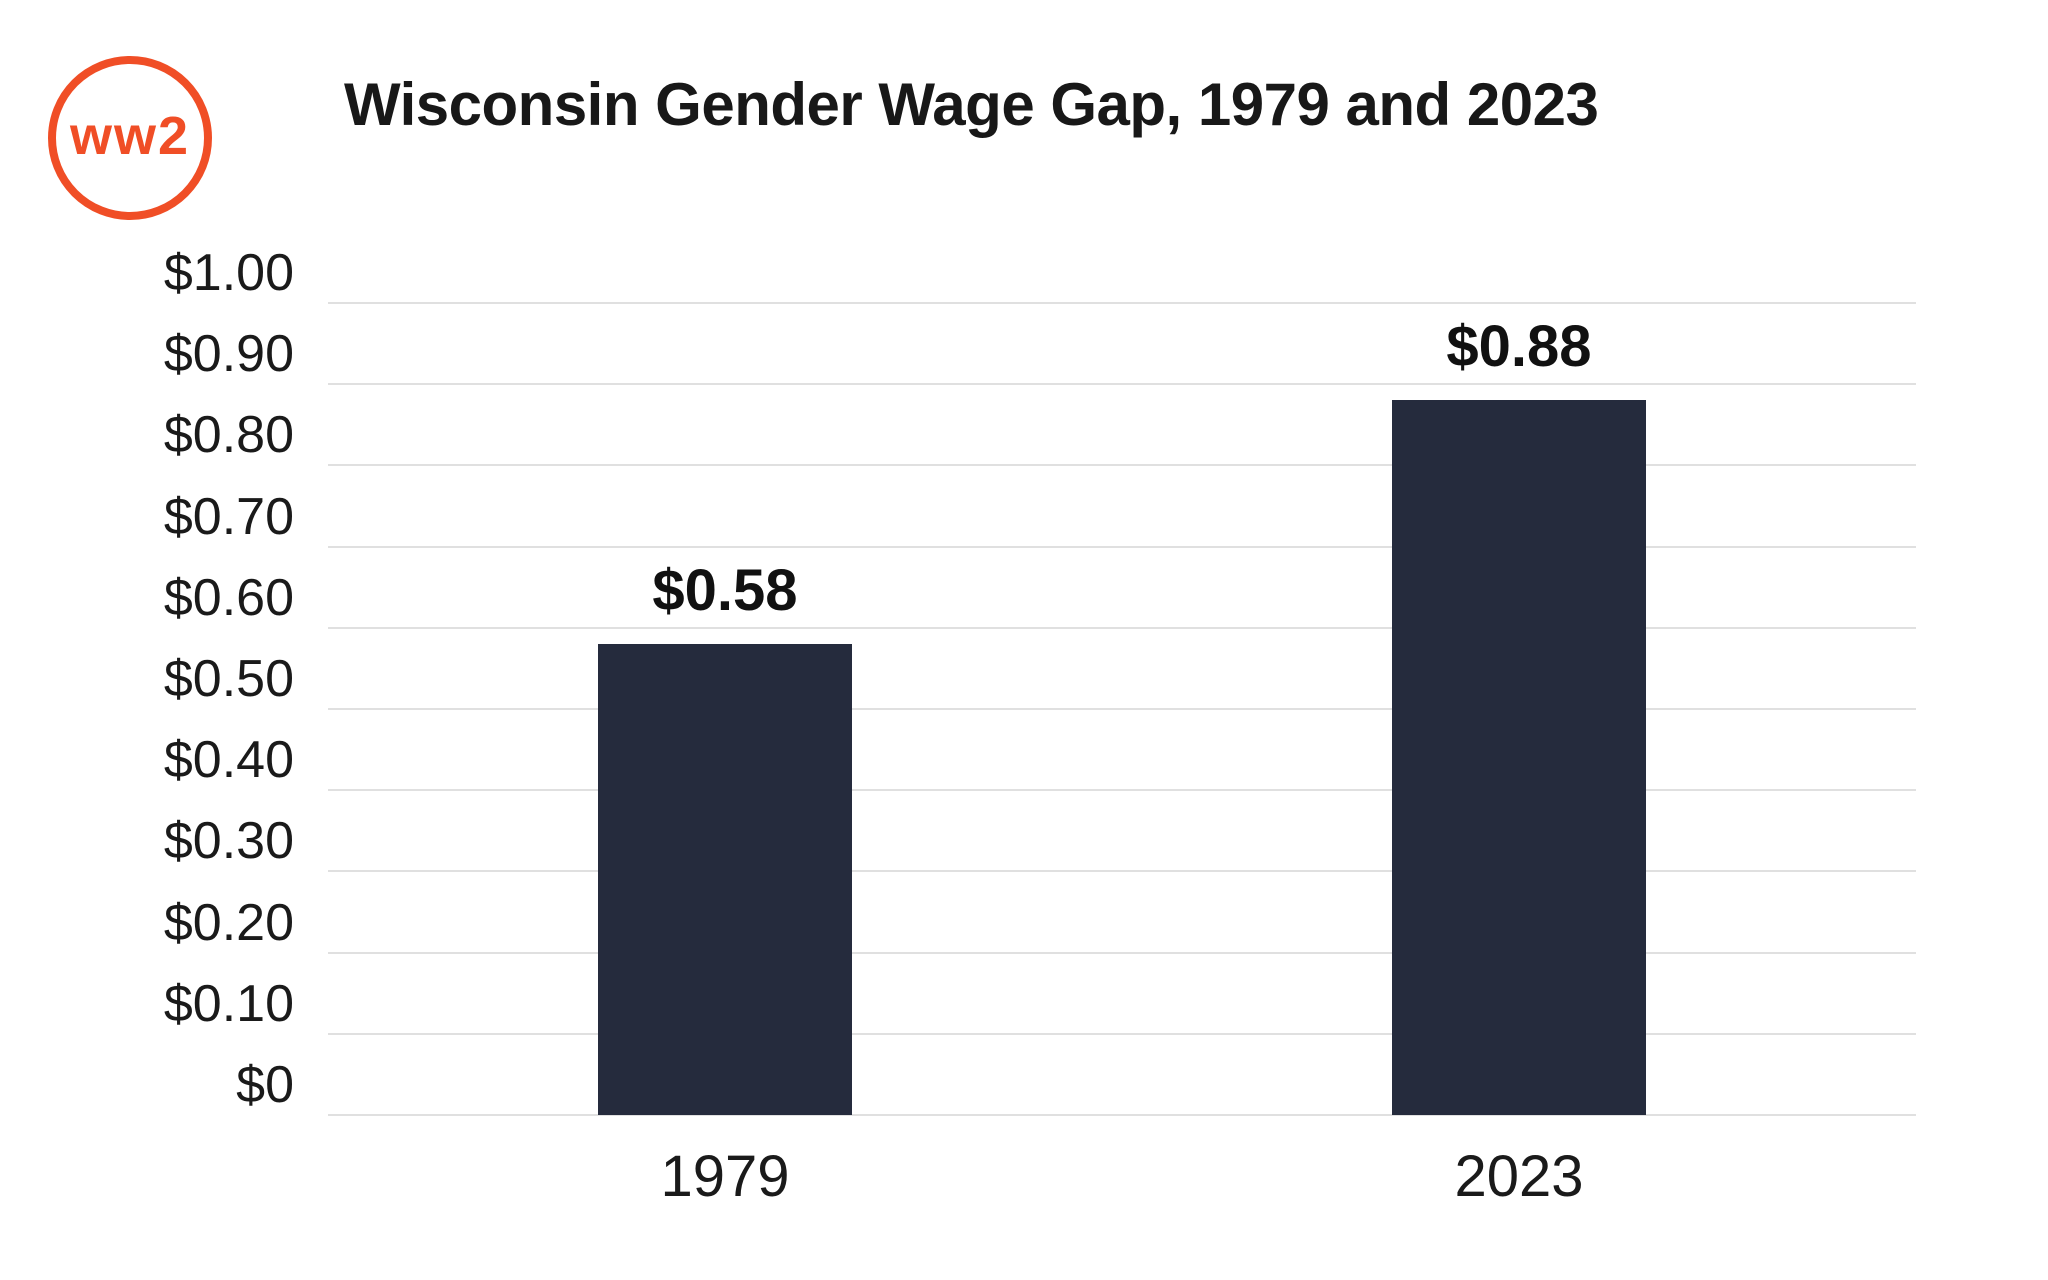 Image resolution: width=2048 pixels, height=1280 pixels. What do you see at coordinates (228, 435) in the screenshot?
I see `y-tick-label: $0.80` at bounding box center [228, 435].